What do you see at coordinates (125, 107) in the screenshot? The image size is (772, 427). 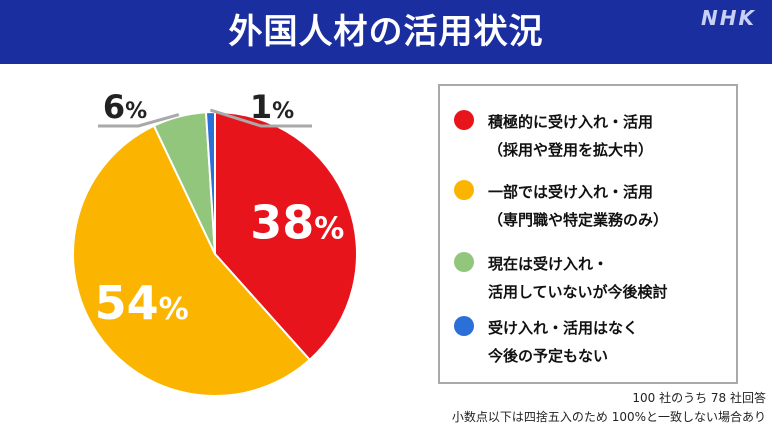 I see `data-label-considering: 6%` at bounding box center [125, 107].